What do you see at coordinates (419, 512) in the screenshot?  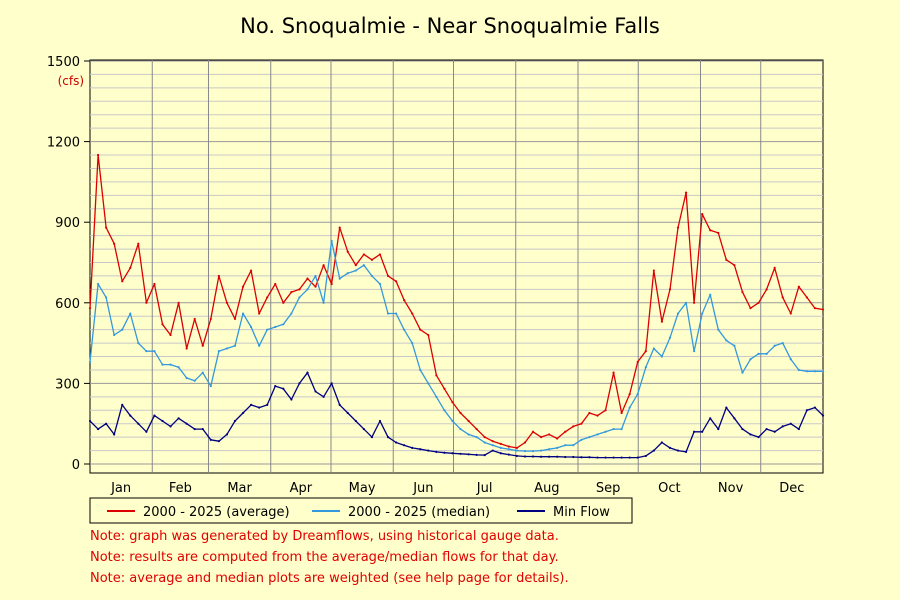 I see `legend-label: 2000 - 2025 (median)` at bounding box center [419, 512].